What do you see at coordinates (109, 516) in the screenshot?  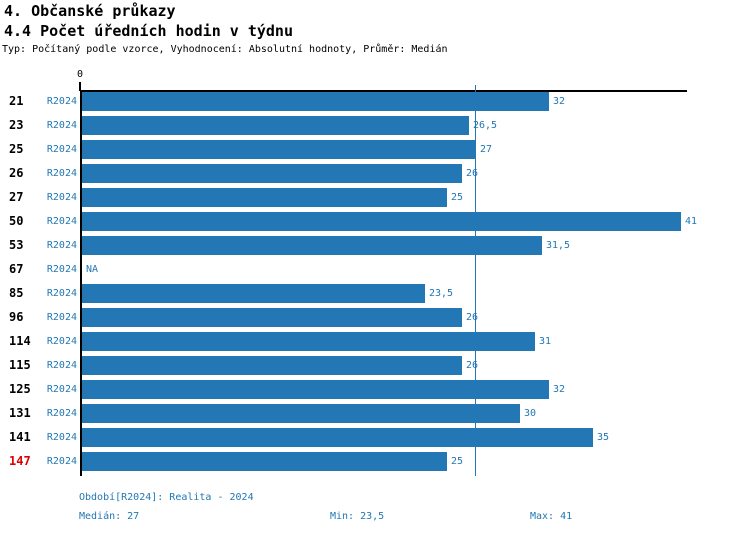 I see `stat-median: Medián: 27` at bounding box center [109, 516].